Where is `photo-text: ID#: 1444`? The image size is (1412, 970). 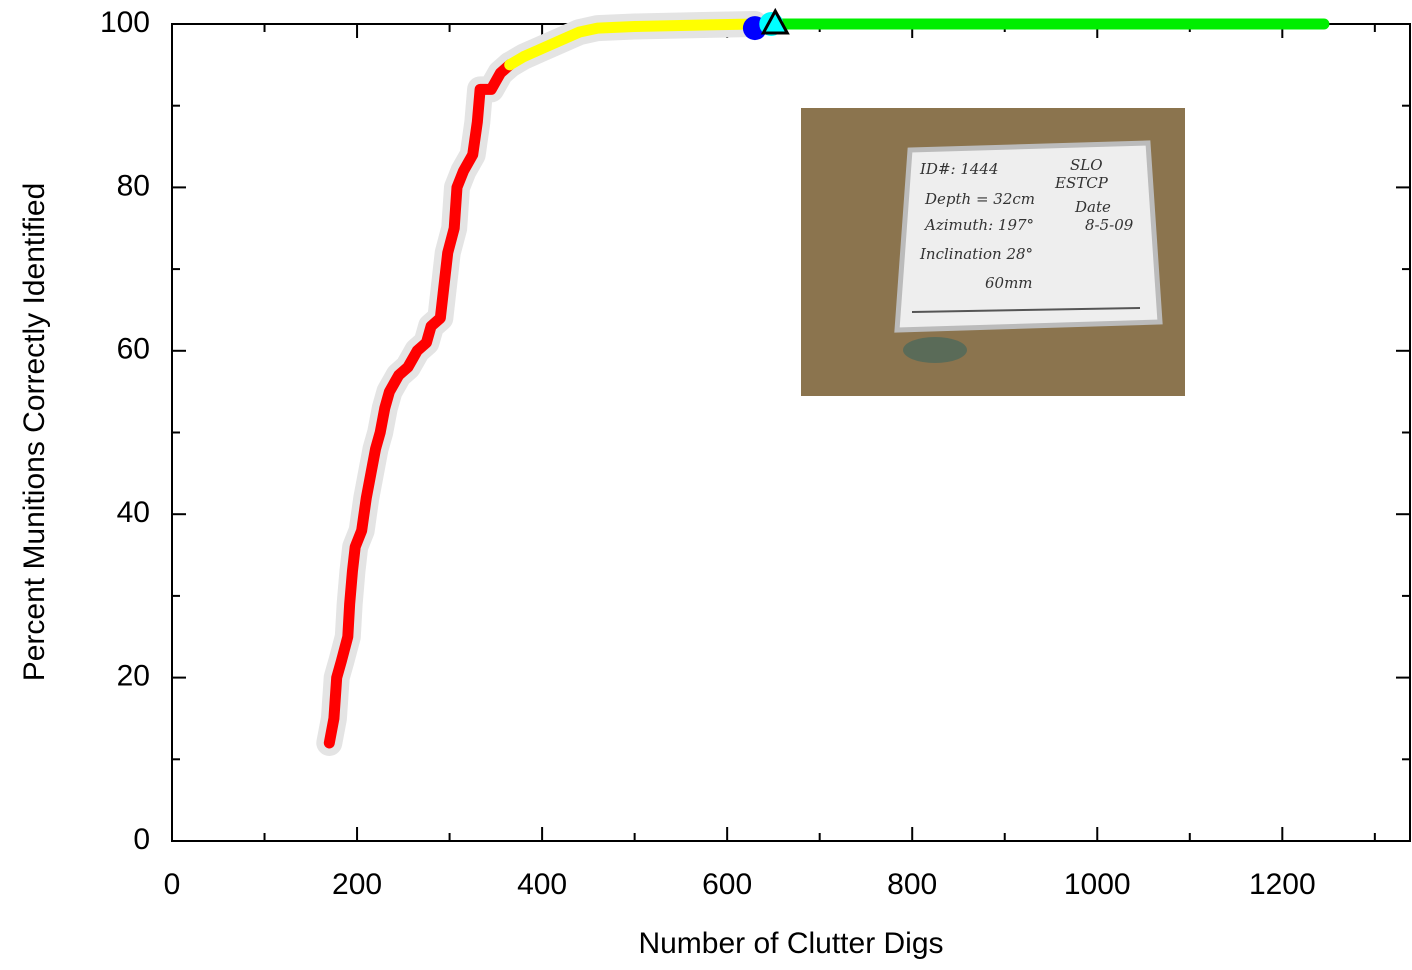 photo-text: ID#: 1444 is located at coordinates (959, 169).